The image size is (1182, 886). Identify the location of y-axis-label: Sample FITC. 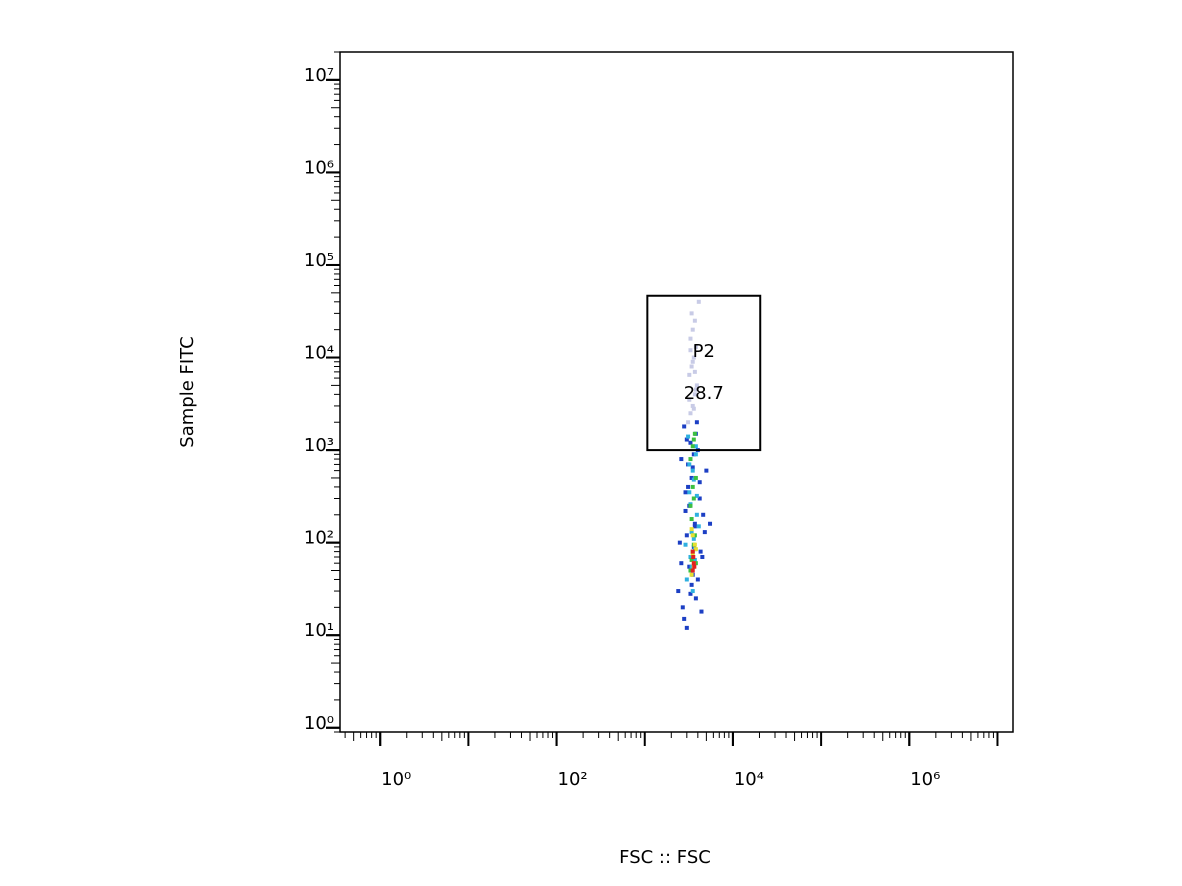
(187, 391).